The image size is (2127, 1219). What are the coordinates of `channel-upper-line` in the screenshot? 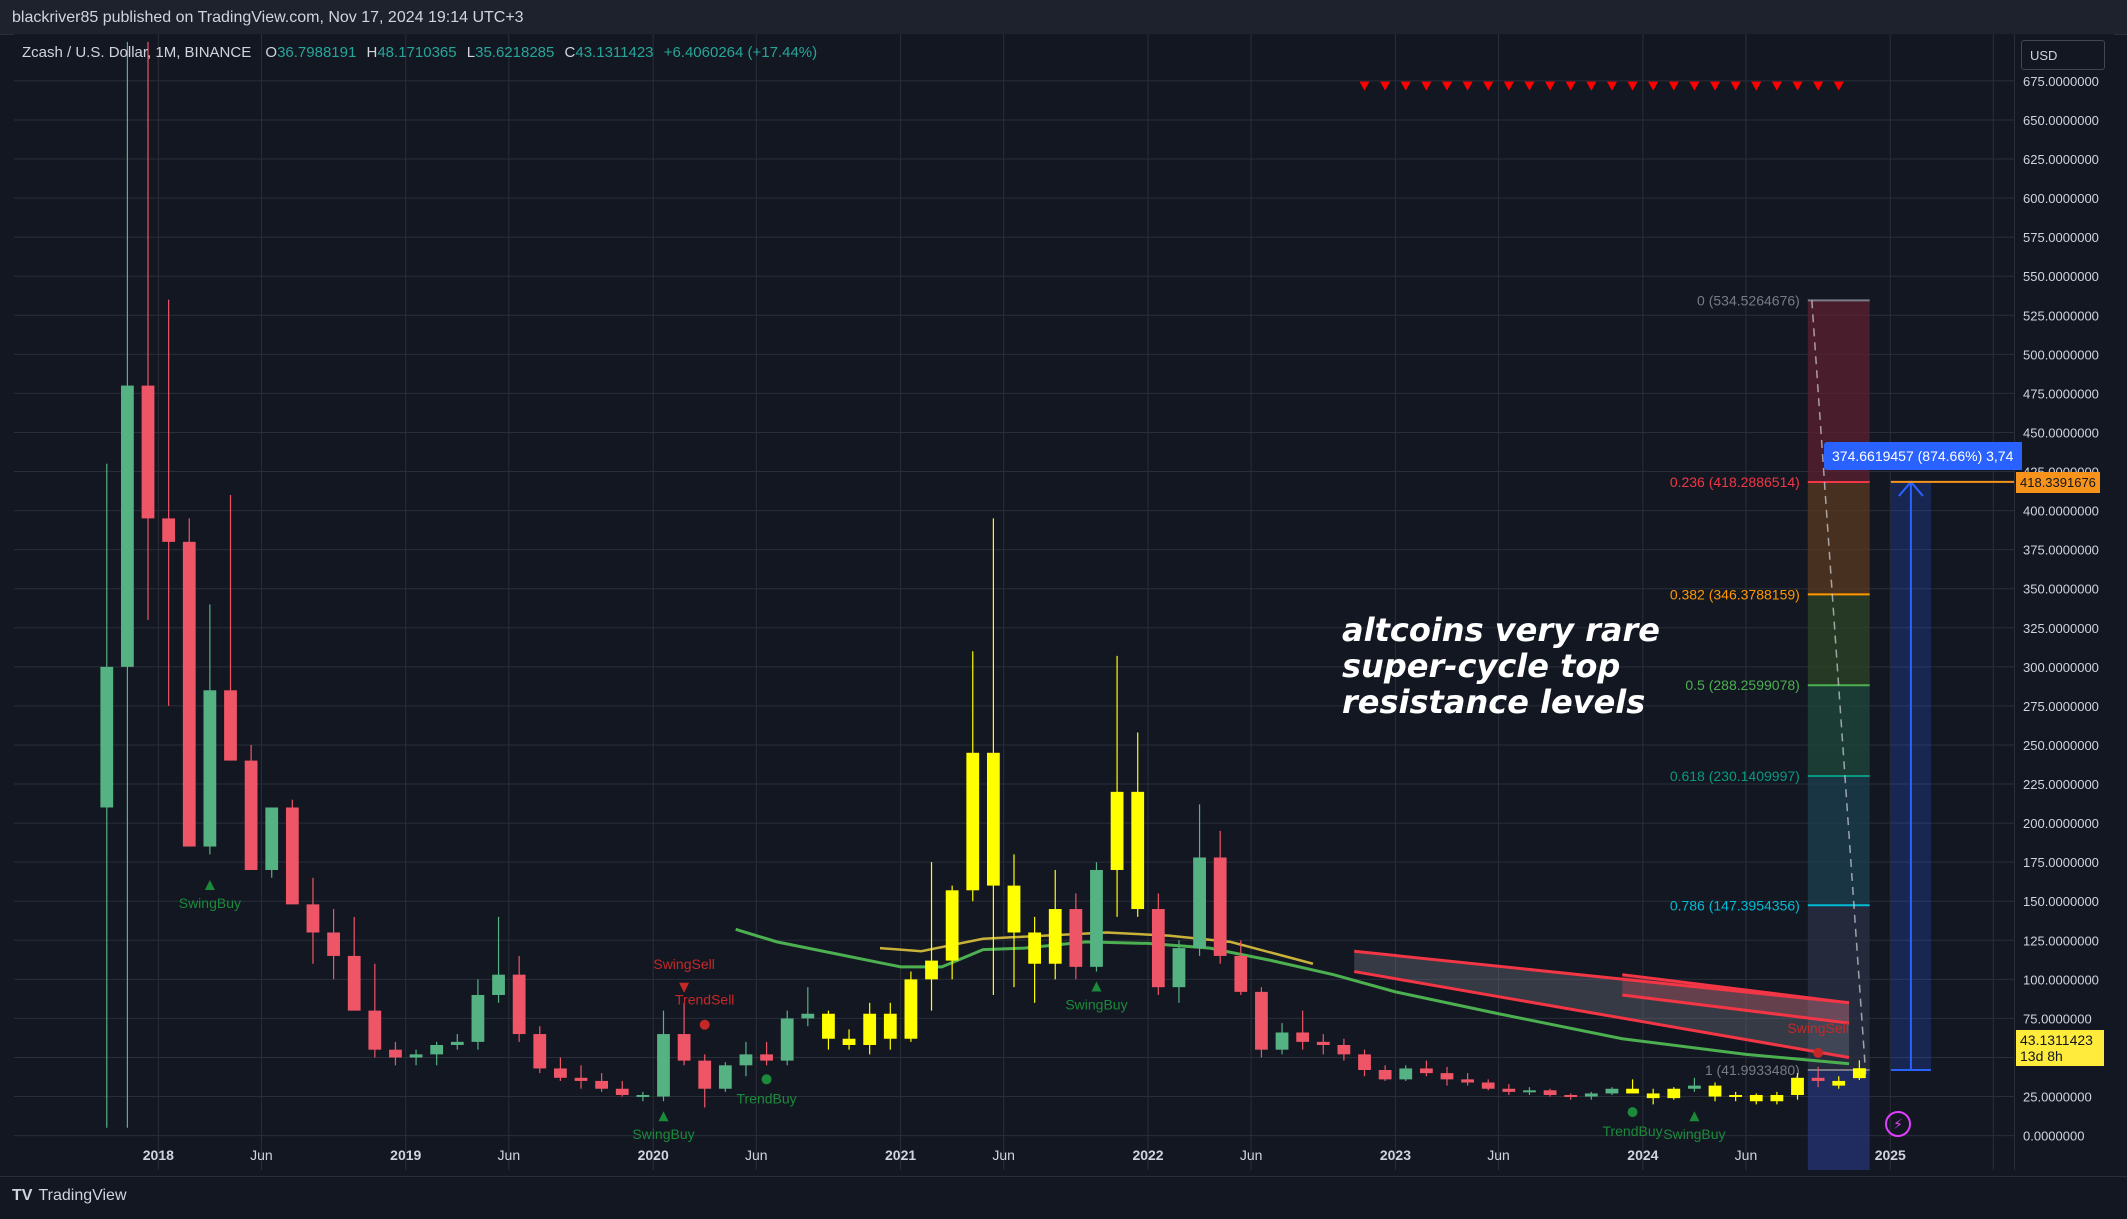 It's located at (1602, 977).